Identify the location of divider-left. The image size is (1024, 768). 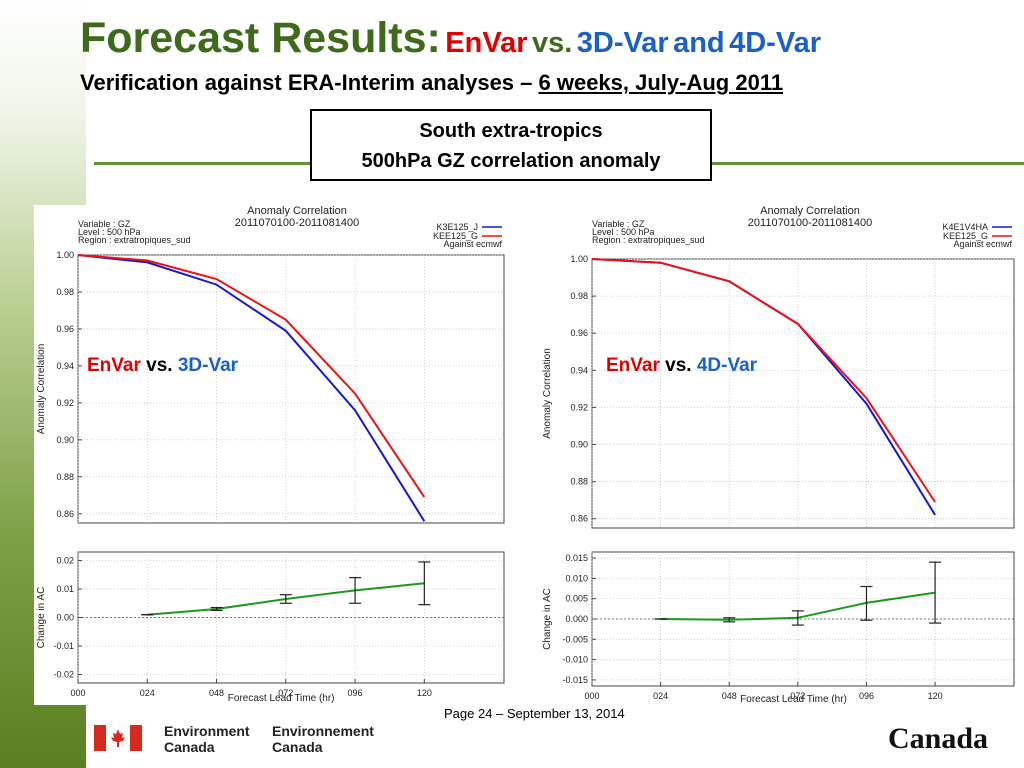
(202, 163).